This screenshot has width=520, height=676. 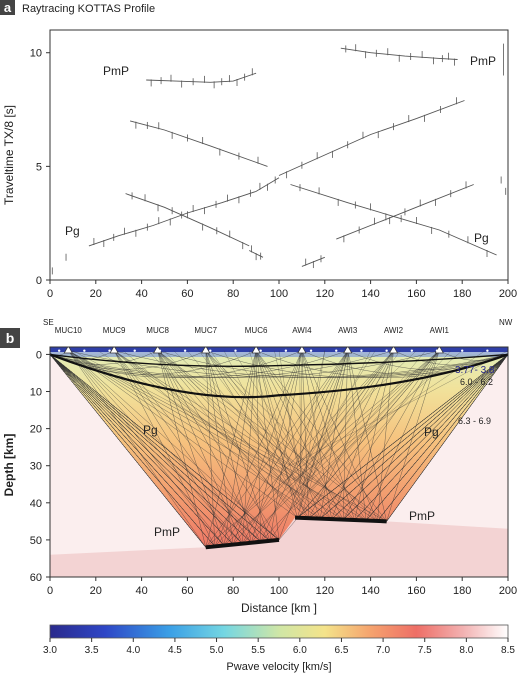 I want to click on colorbar-tick-label: 4.0, so click(x=133, y=650).